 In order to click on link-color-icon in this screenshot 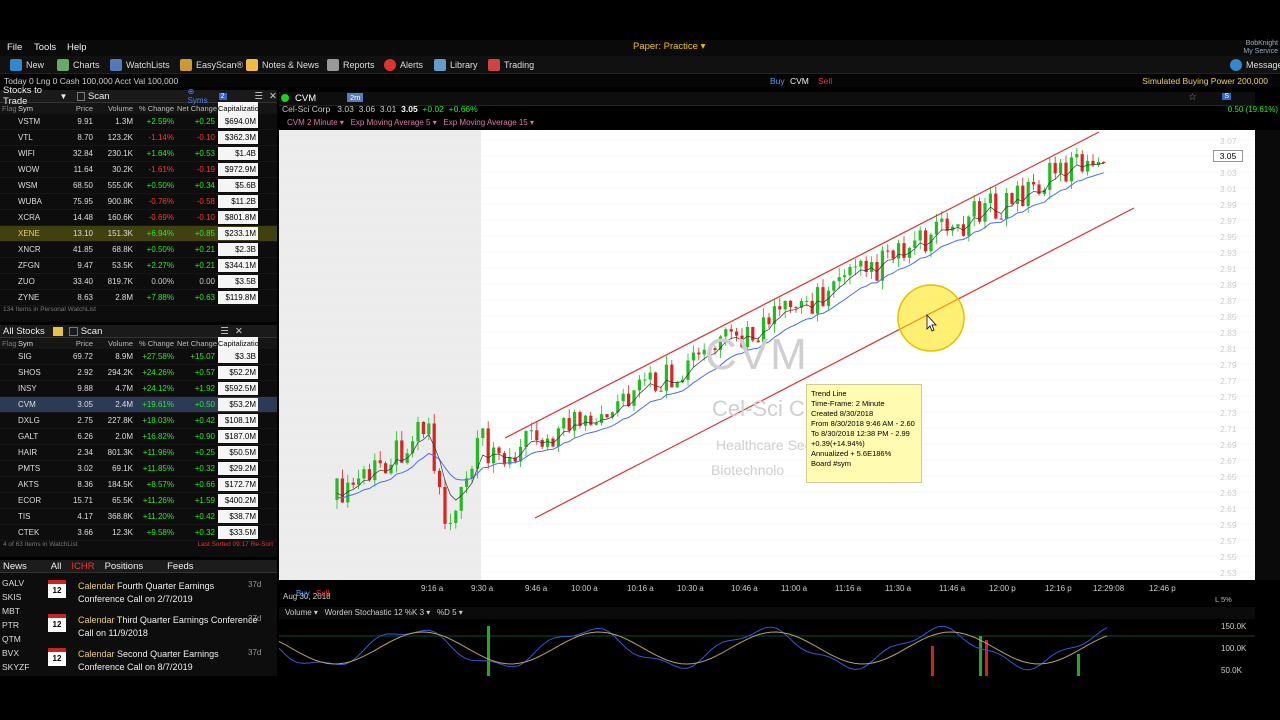, I will do `click(285, 98)`.